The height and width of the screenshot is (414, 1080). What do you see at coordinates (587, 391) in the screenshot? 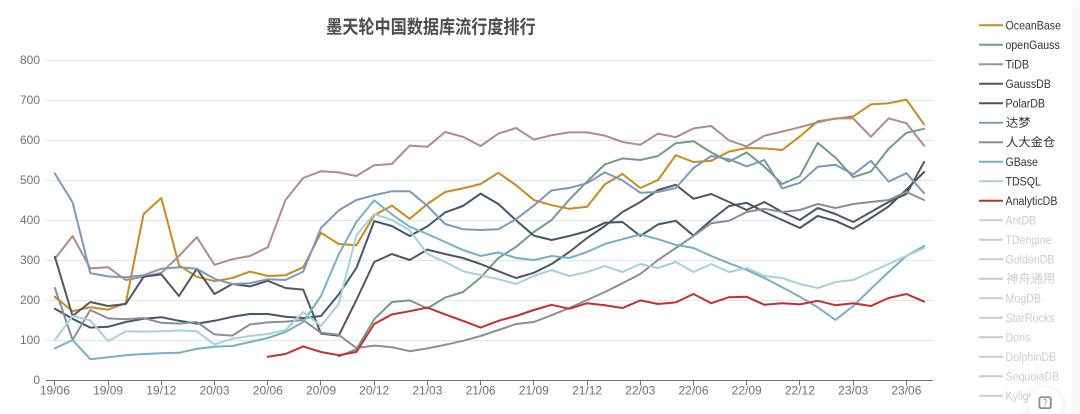
I see `svg-text: 21/12` at bounding box center [587, 391].